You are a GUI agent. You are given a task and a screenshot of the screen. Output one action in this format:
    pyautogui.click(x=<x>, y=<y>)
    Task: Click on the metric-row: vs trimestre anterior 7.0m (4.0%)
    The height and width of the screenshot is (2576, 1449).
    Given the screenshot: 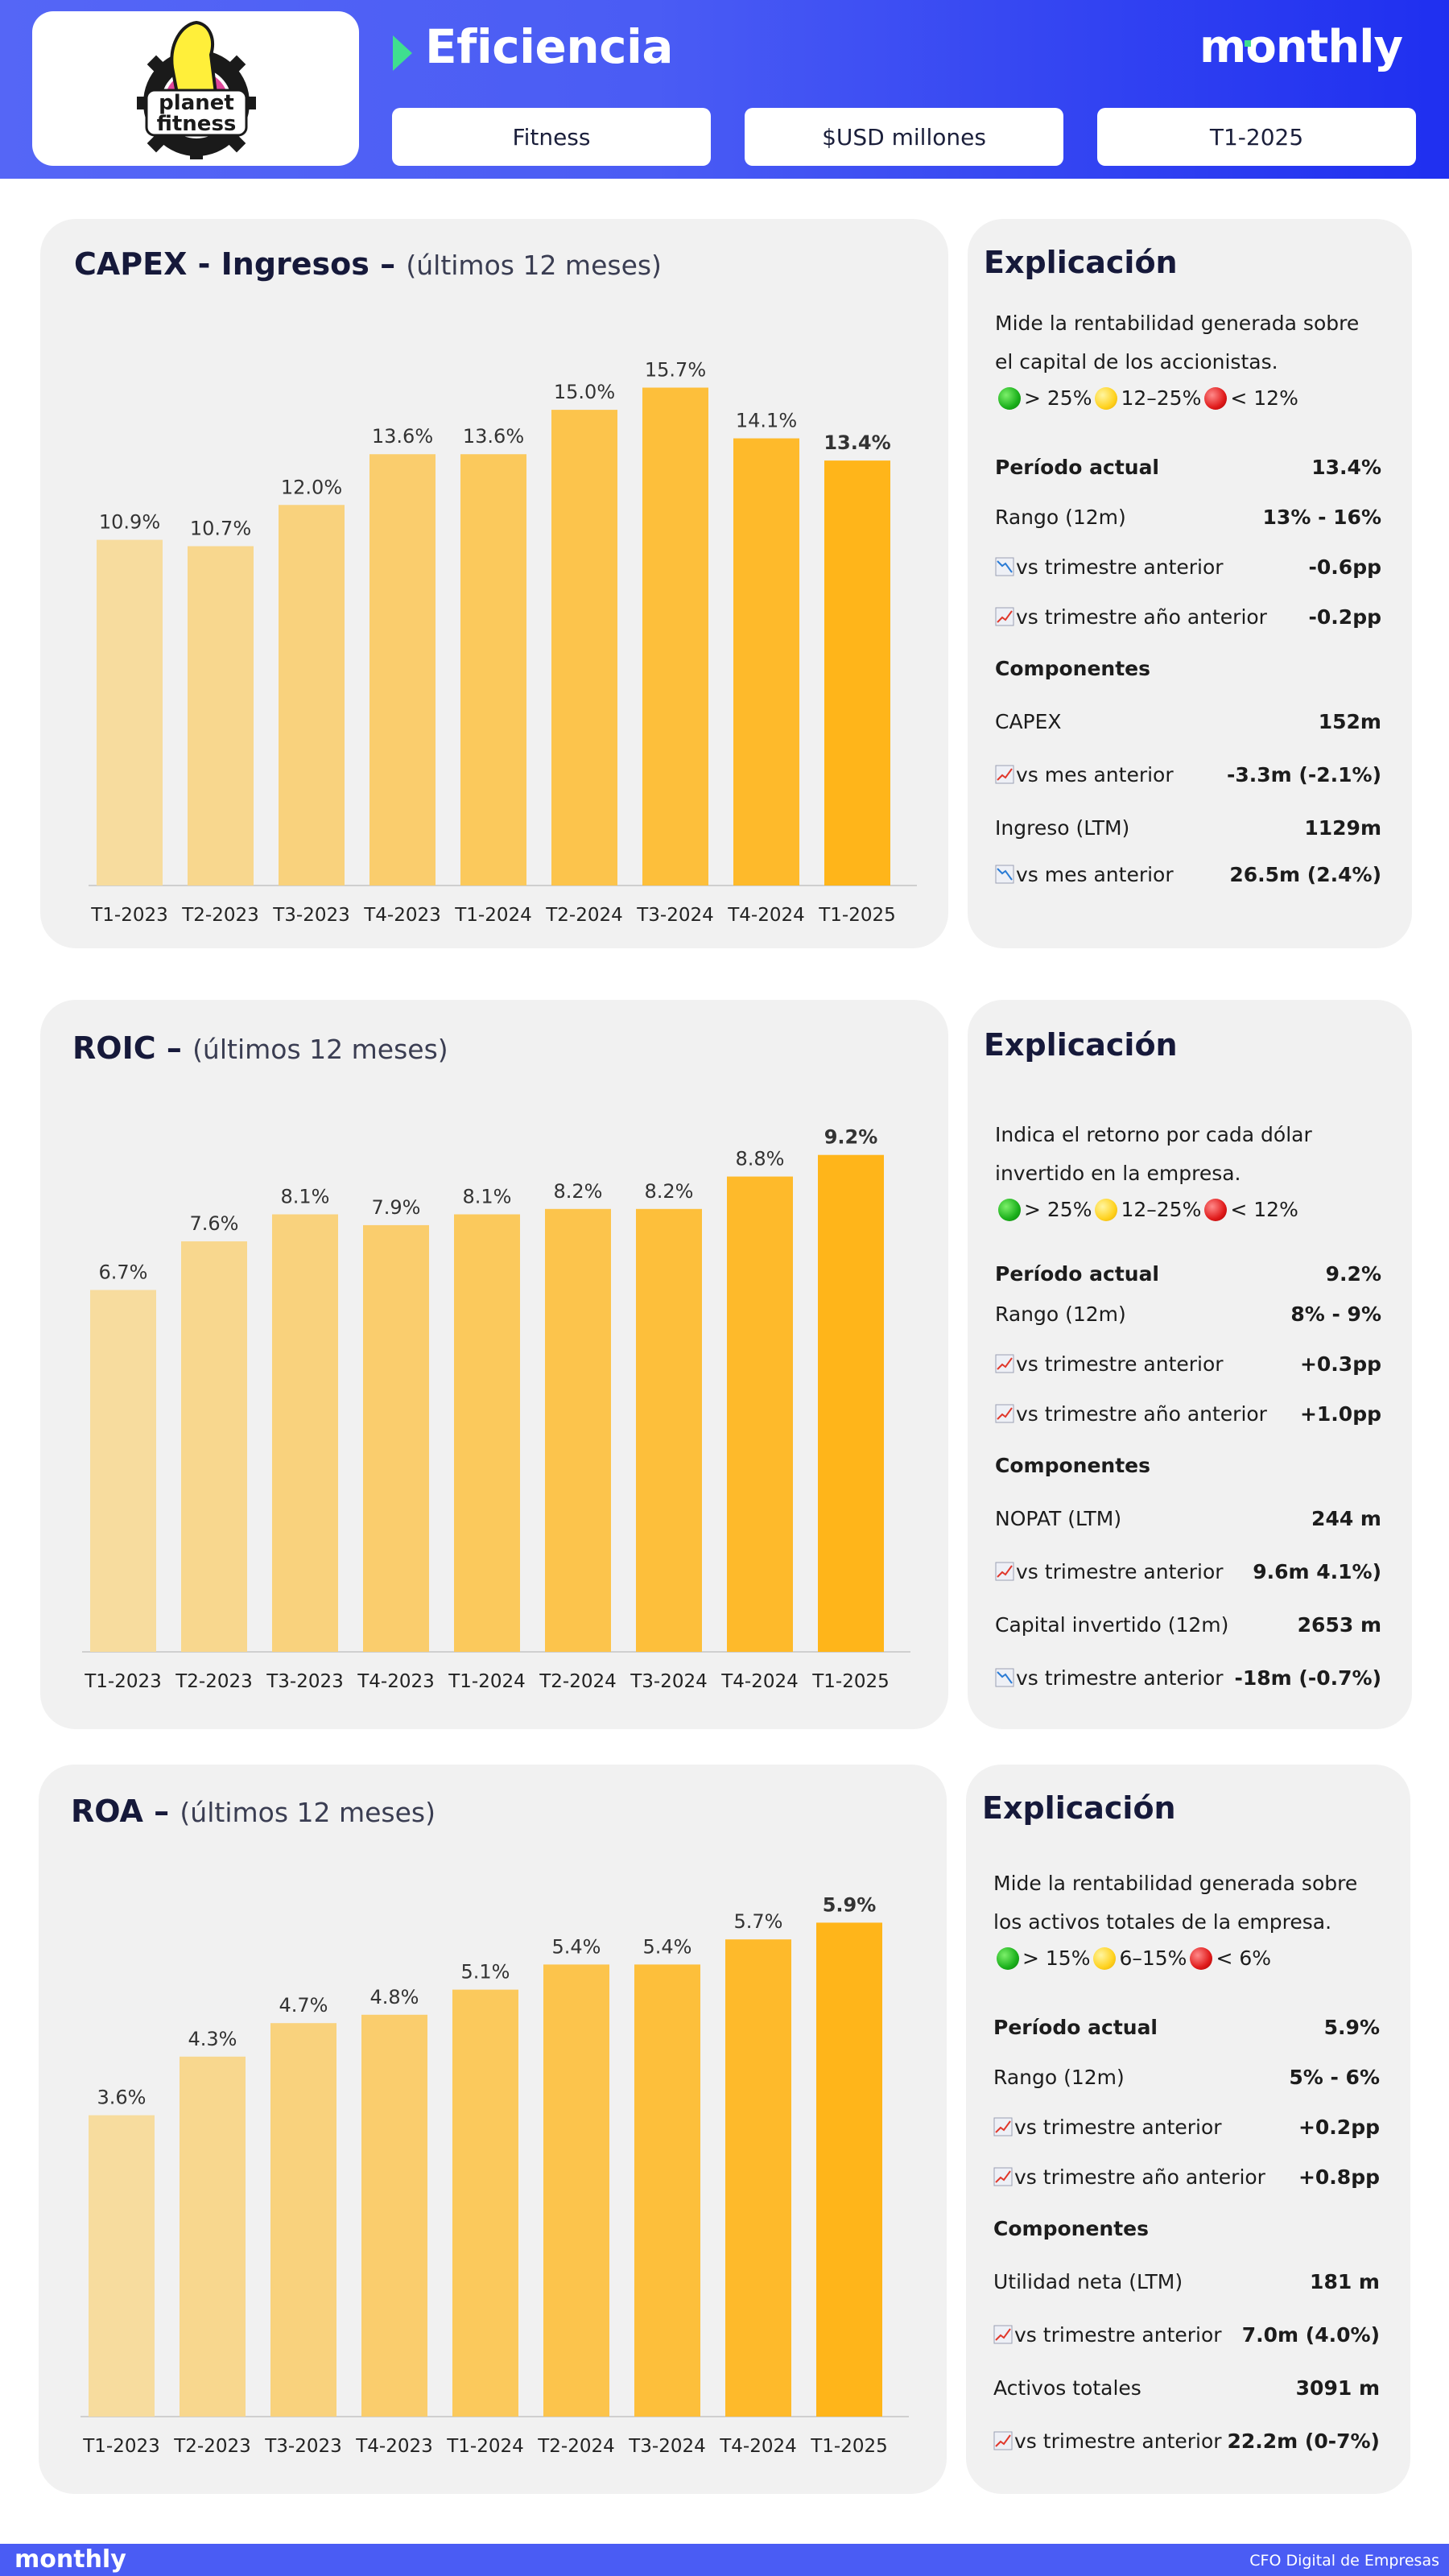 What is the action you would take?
    pyautogui.click(x=1186, y=2335)
    